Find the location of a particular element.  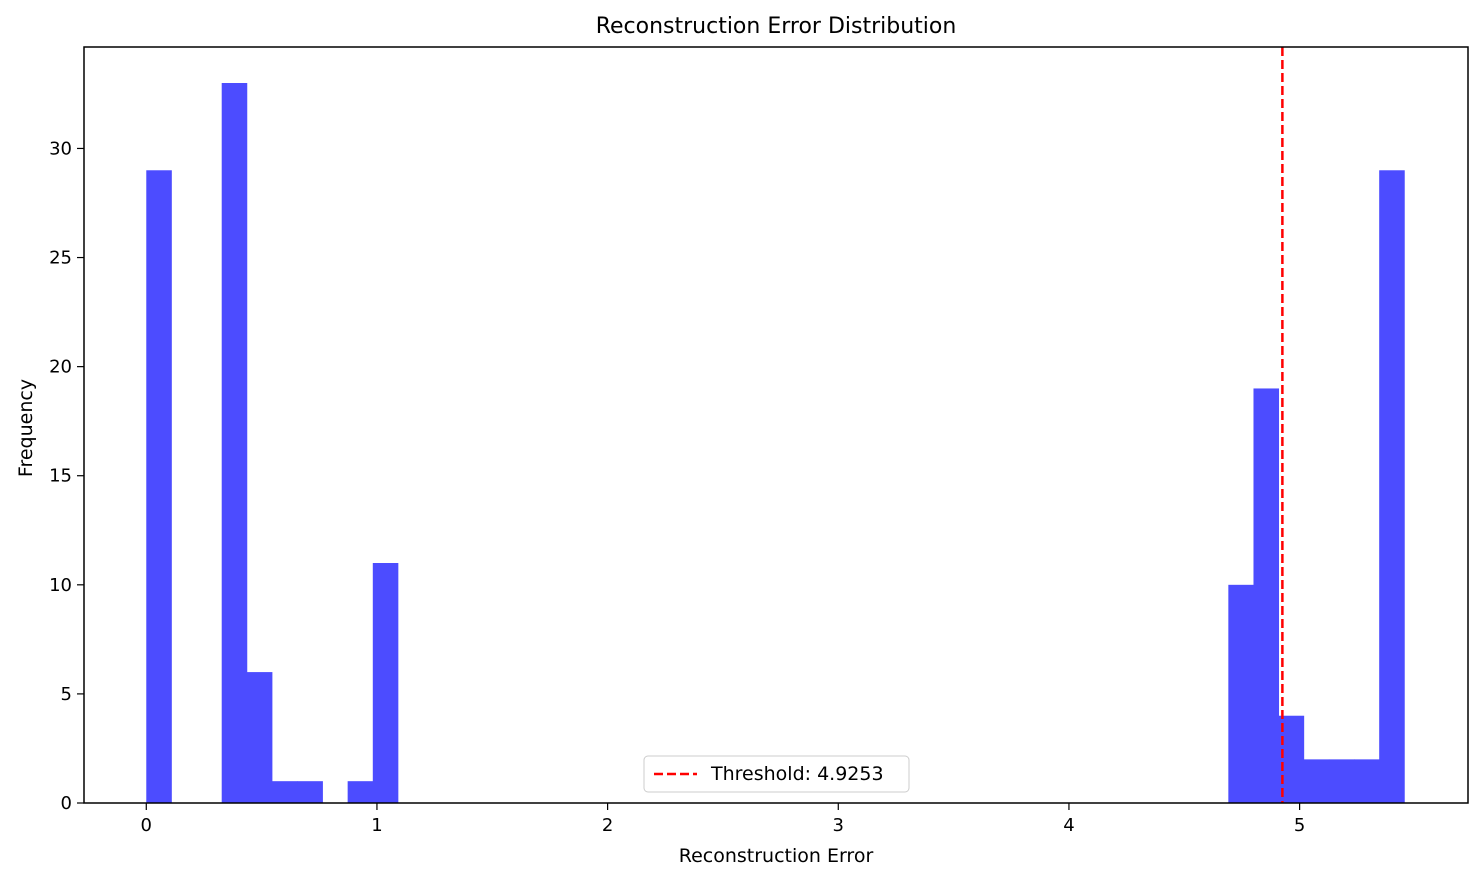

y-axis-ticks: 0 5 10 15 20 25 30 is located at coordinates (66, 476).